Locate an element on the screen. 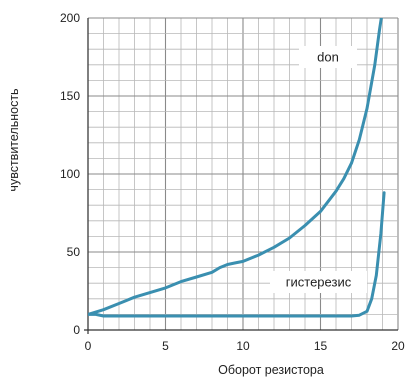 This screenshot has height=380, width=406. annotation-label: гистерезис is located at coordinates (319, 282).